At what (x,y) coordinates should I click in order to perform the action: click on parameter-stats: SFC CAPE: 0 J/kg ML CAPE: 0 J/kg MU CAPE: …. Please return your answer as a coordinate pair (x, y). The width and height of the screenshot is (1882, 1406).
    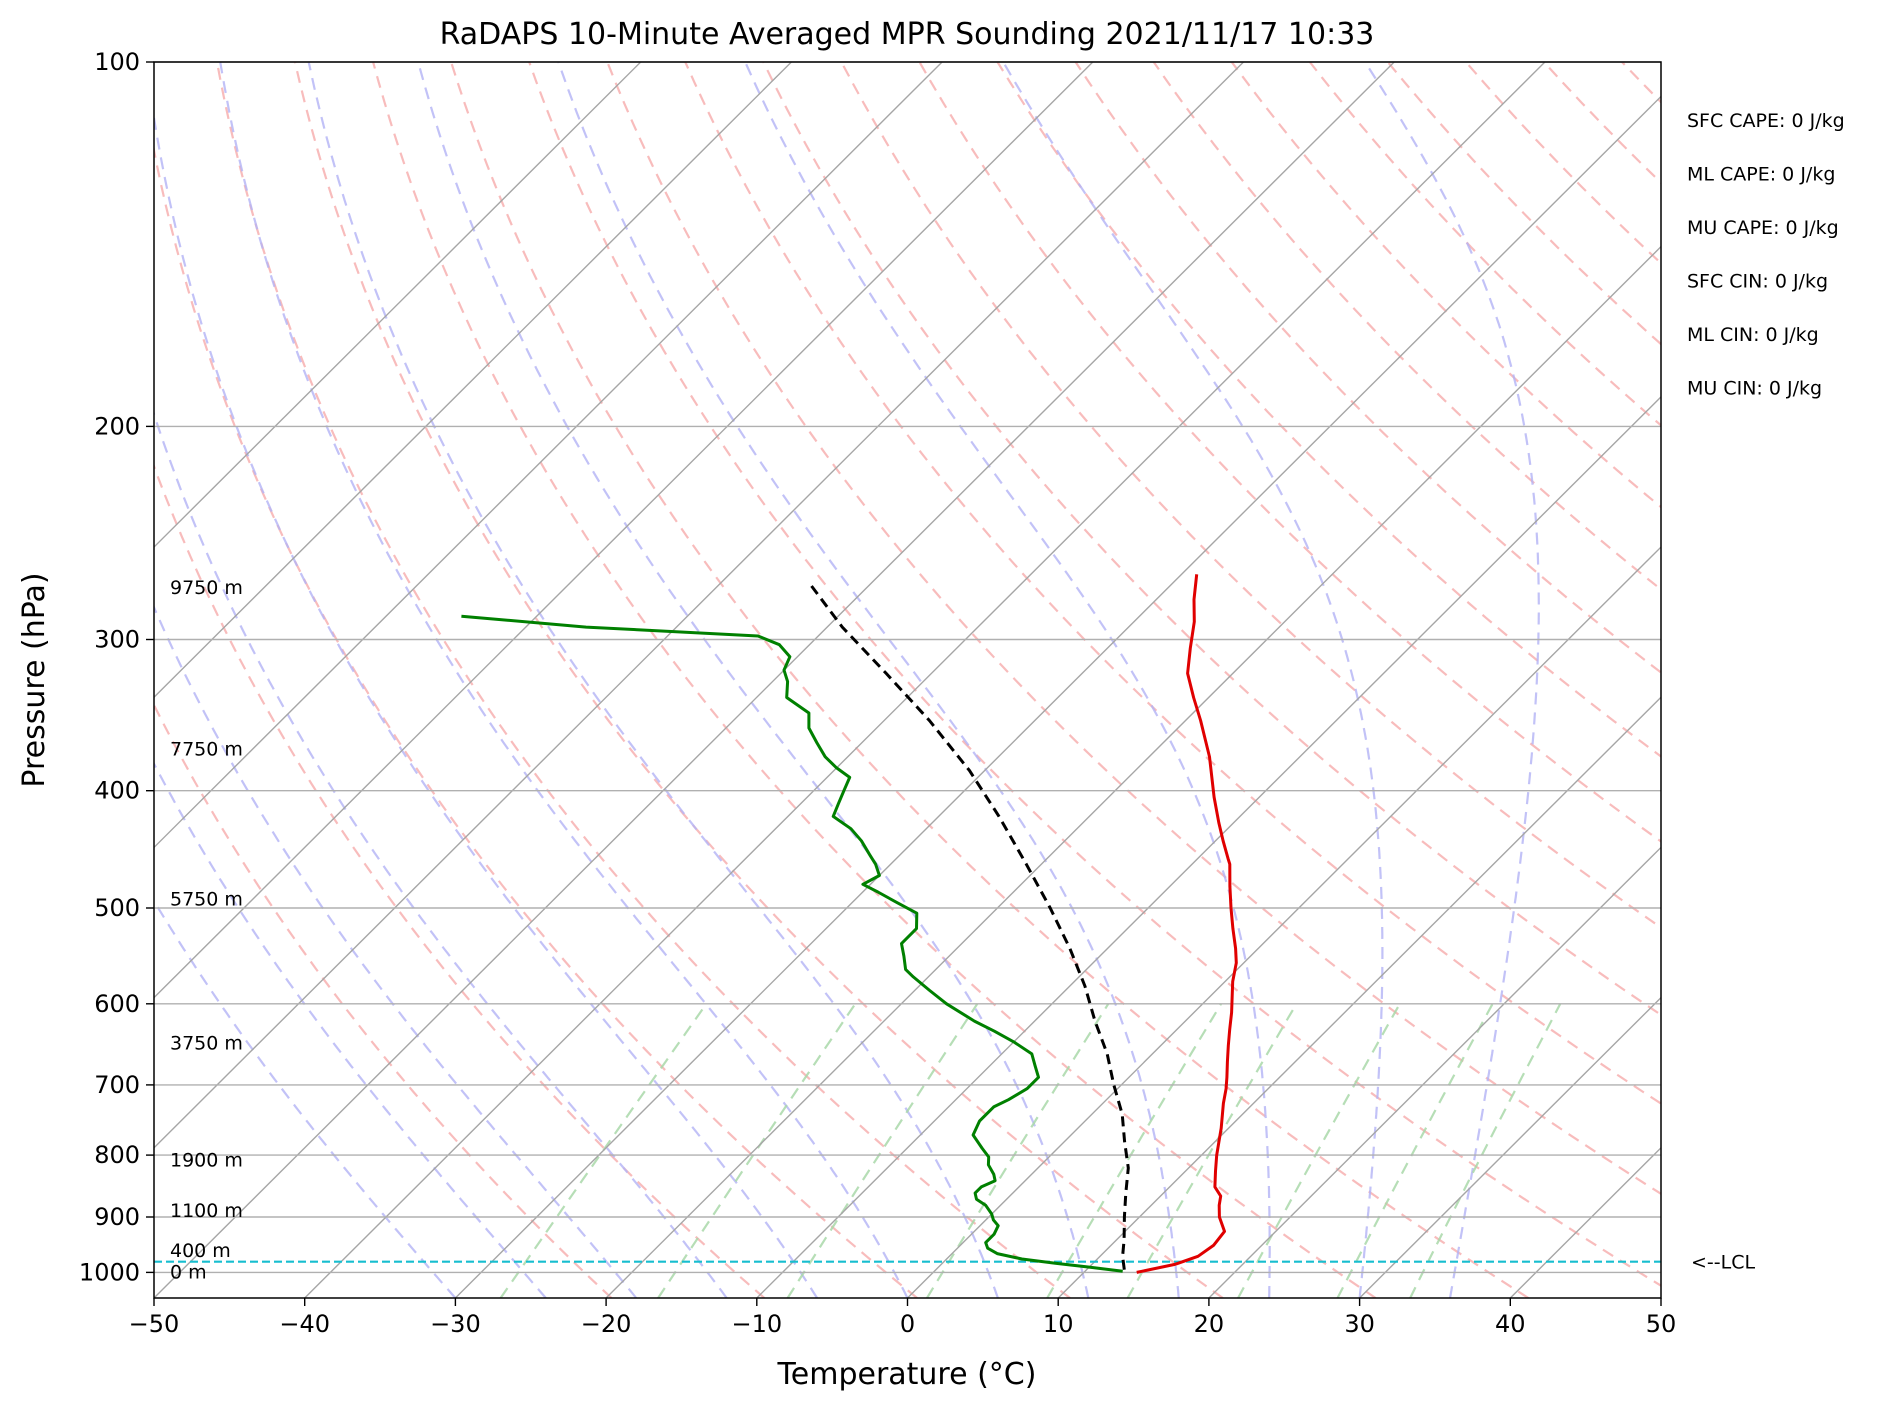
    Looking at the image, I should click on (1766, 255).